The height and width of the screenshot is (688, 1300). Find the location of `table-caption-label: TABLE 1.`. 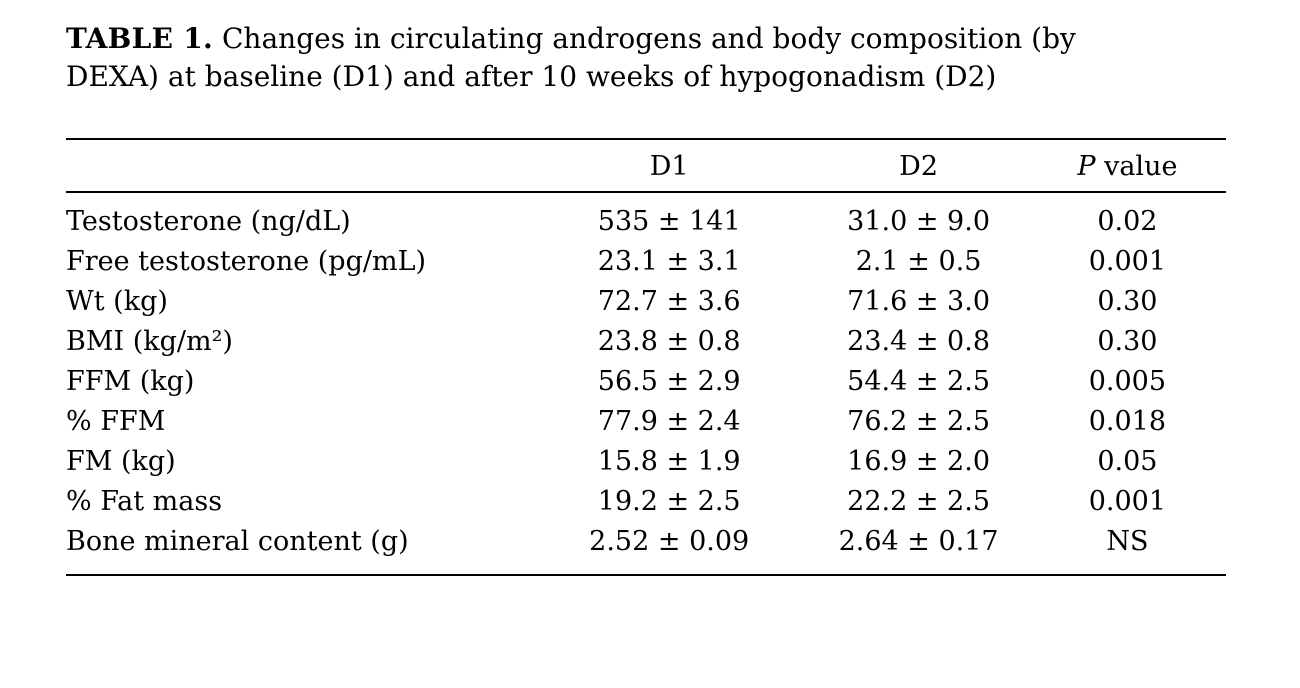

table-caption-label: TABLE 1. is located at coordinates (140, 38).